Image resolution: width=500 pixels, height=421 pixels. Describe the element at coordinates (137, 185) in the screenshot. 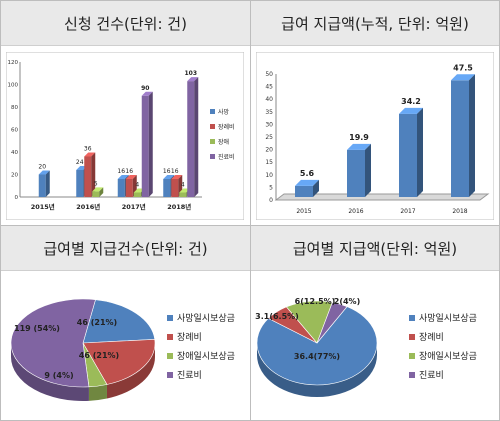

I see `bar-data-label: 4` at that location.